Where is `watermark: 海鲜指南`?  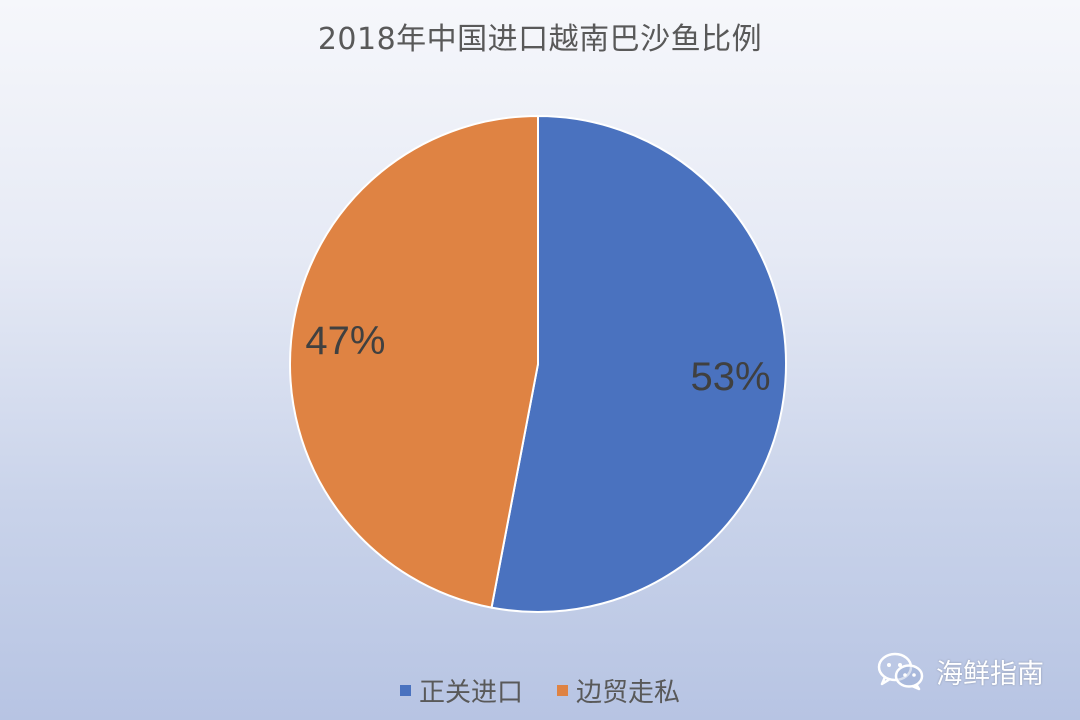
watermark: 海鲜指南 is located at coordinates (960, 671).